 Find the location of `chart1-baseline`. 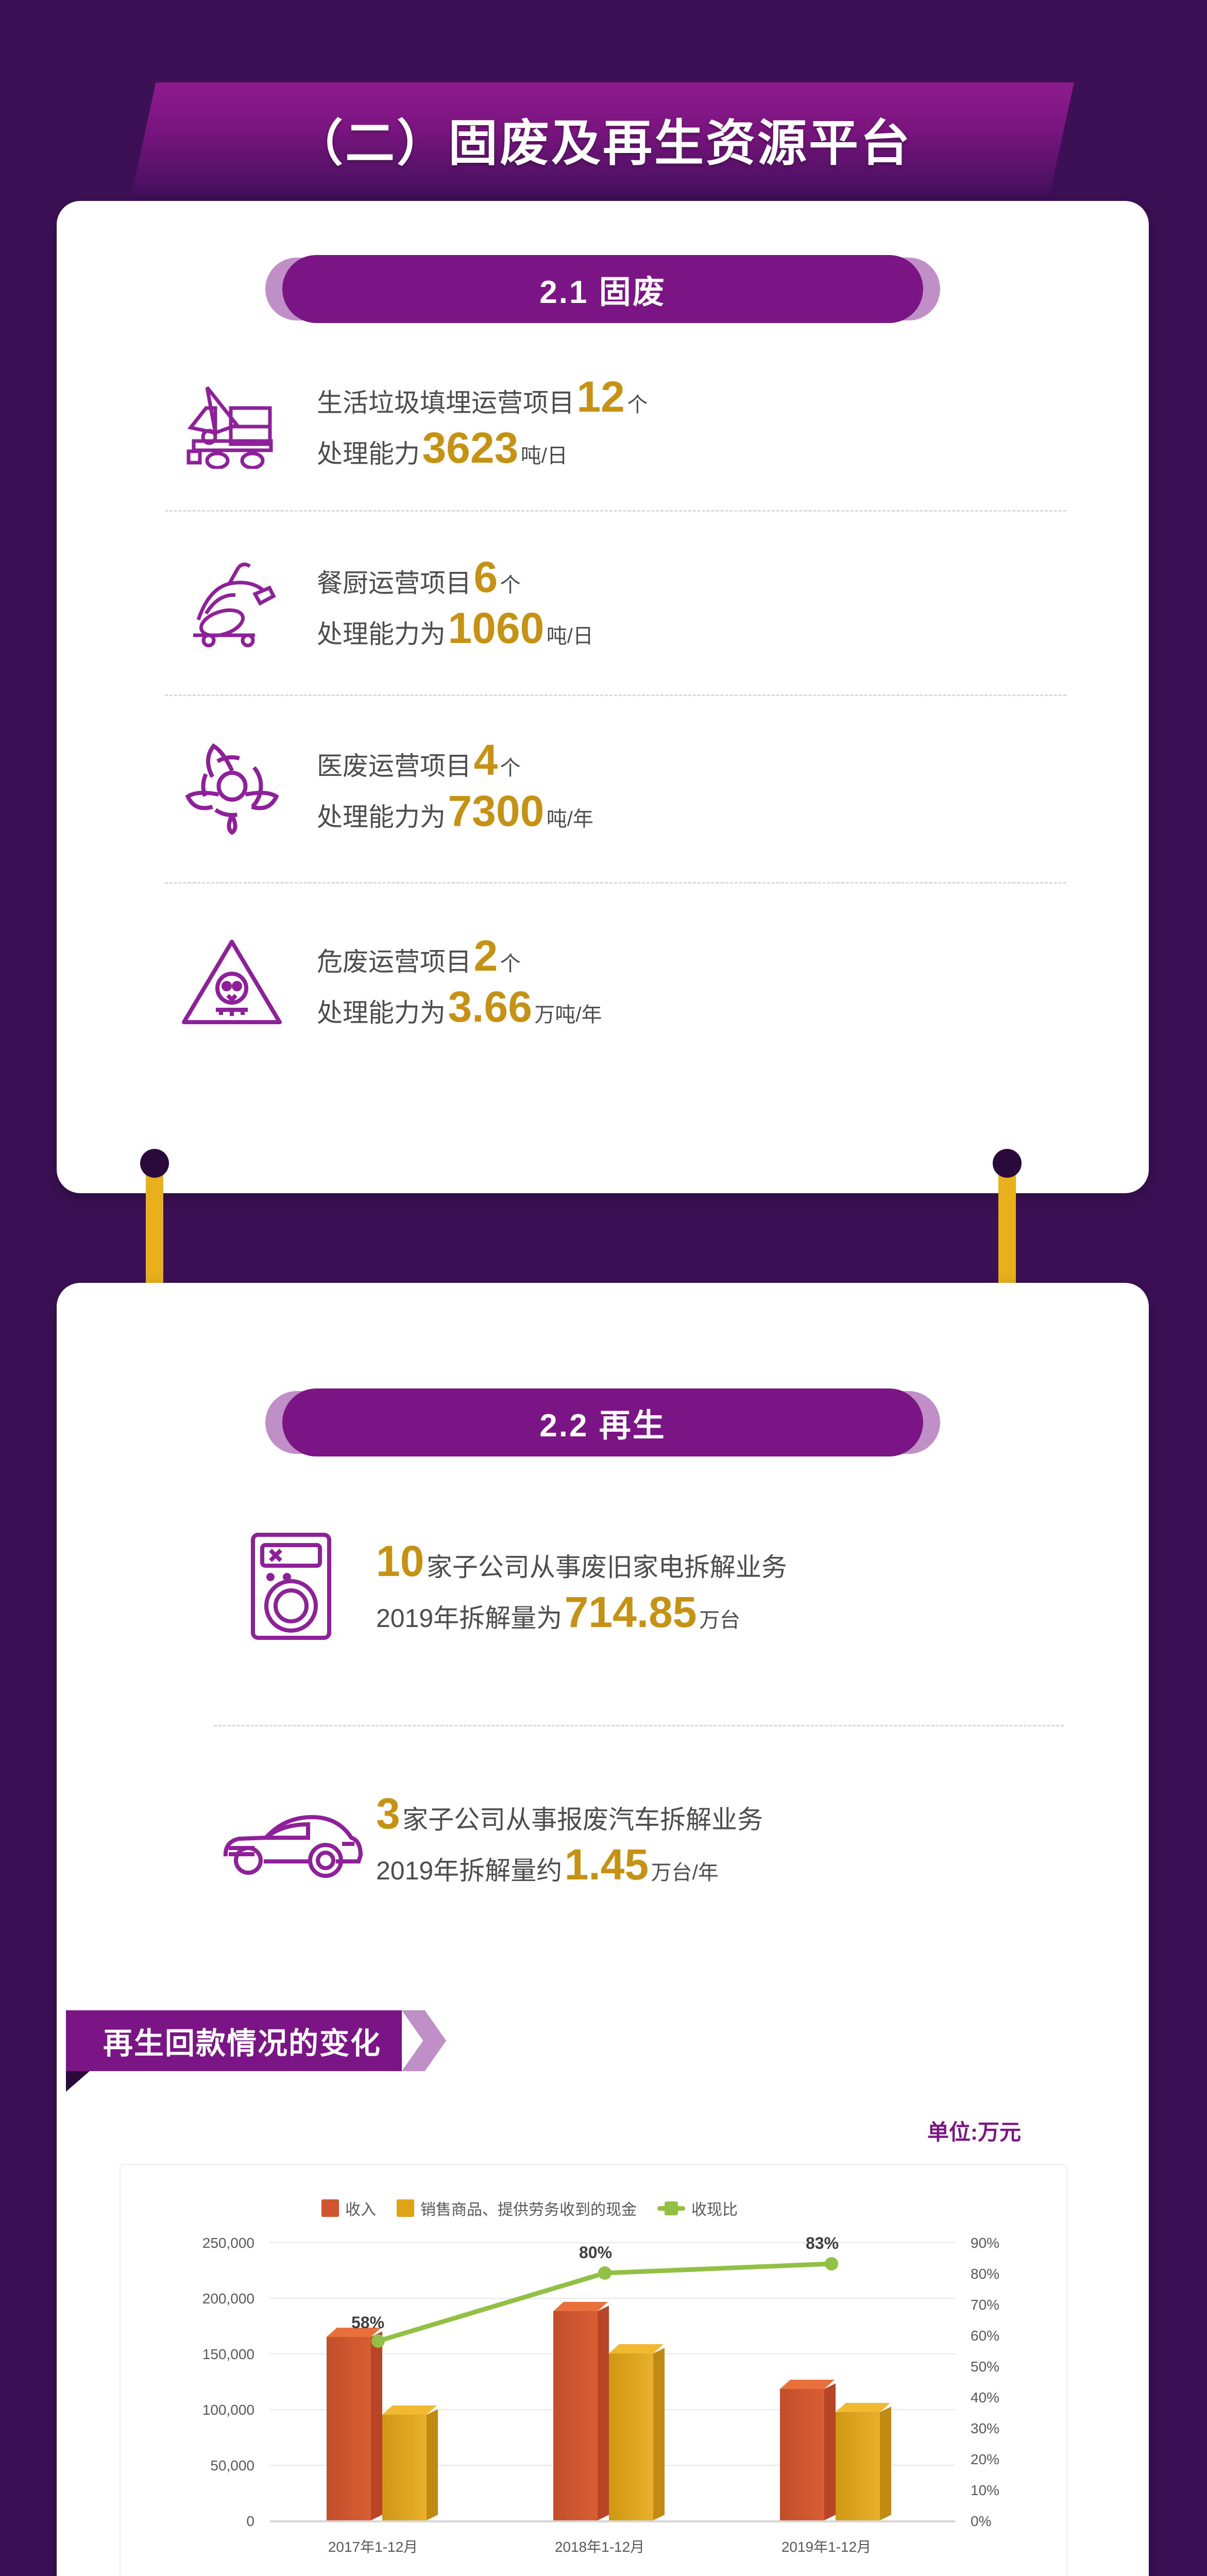

chart1-baseline is located at coordinates (612, 2521).